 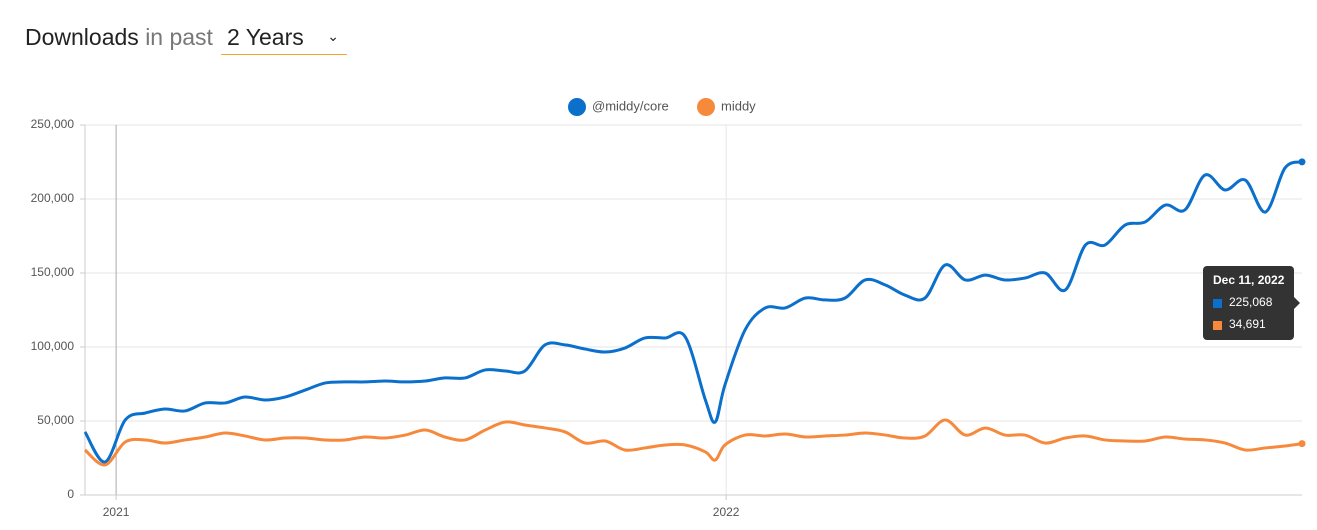 What do you see at coordinates (55, 420) in the screenshot?
I see `y-tick-label: 50,000` at bounding box center [55, 420].